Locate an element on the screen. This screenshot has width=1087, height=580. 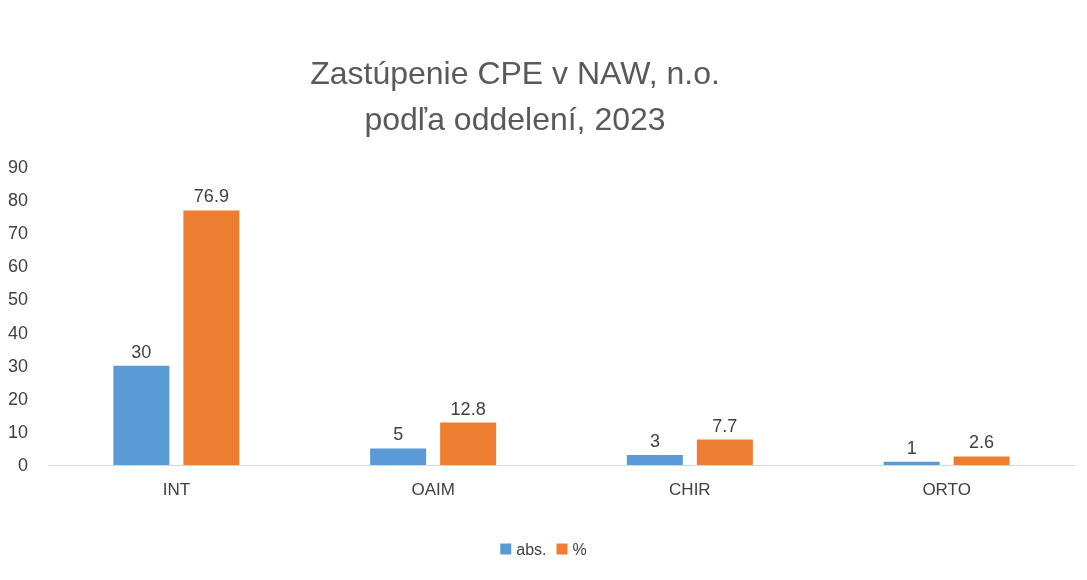
y-tick-label: 0 is located at coordinates (22, 465).